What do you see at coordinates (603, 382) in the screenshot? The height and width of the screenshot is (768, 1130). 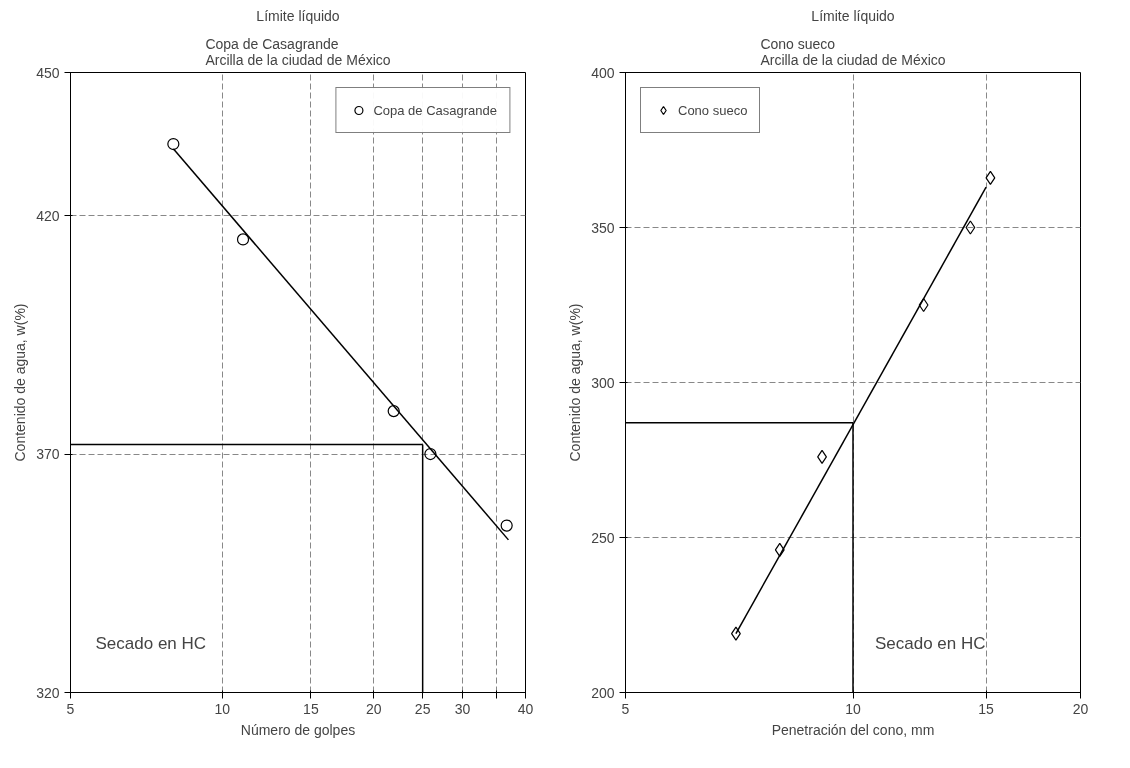 I see `y-tick-label: 300` at bounding box center [603, 382].